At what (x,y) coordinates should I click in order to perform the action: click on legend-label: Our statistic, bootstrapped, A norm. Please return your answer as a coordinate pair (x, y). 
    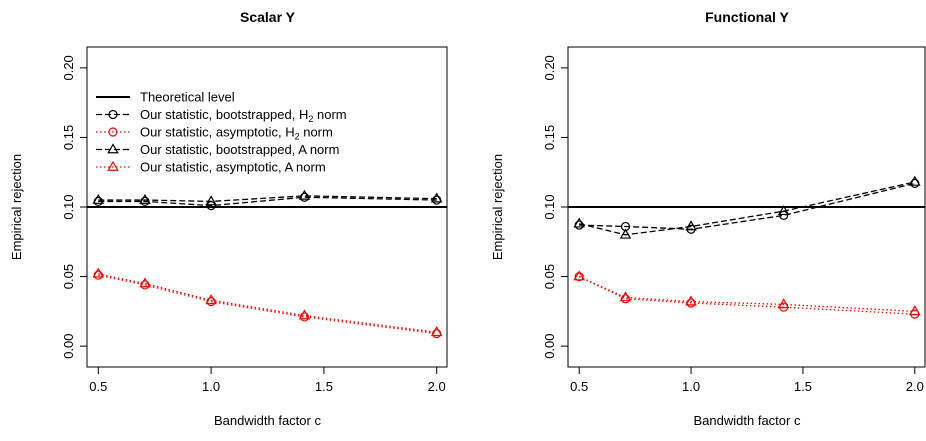
    Looking at the image, I should click on (239, 149).